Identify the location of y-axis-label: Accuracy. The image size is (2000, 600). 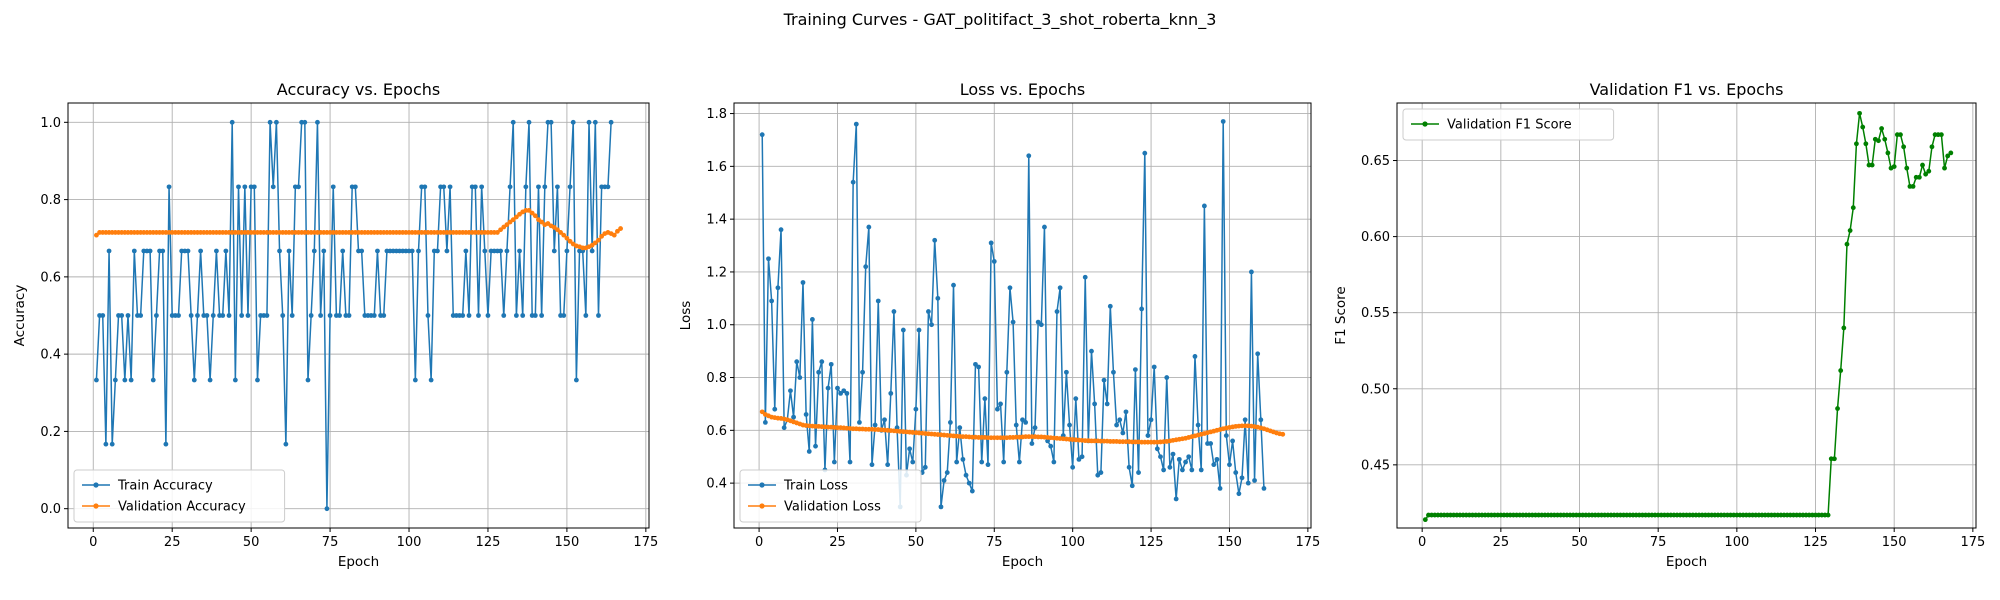
(20, 316).